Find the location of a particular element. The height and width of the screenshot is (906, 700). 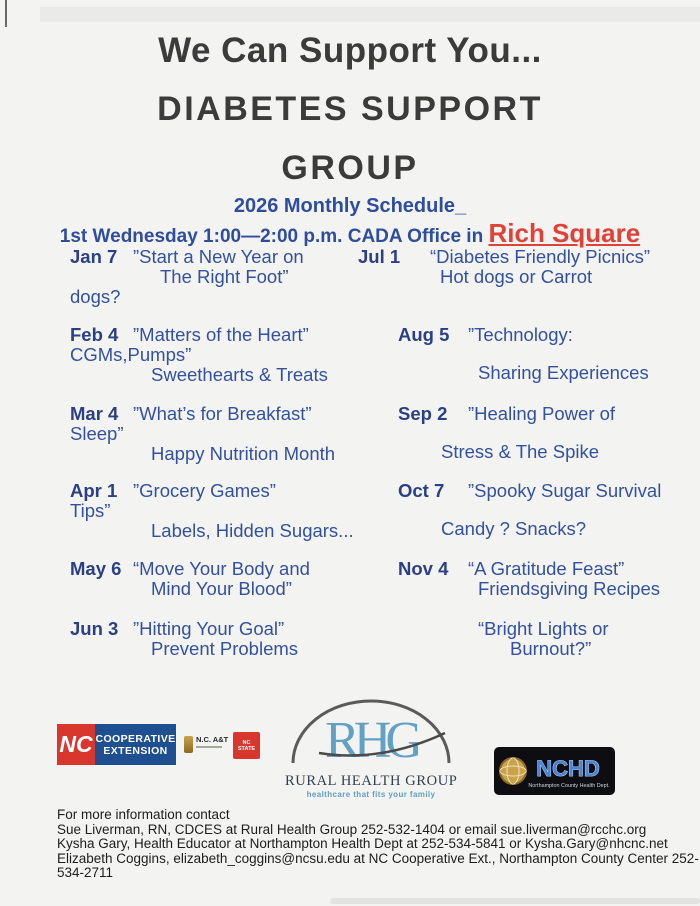

schedule-line: Friendsgiving Recipes is located at coordinates (569, 588).